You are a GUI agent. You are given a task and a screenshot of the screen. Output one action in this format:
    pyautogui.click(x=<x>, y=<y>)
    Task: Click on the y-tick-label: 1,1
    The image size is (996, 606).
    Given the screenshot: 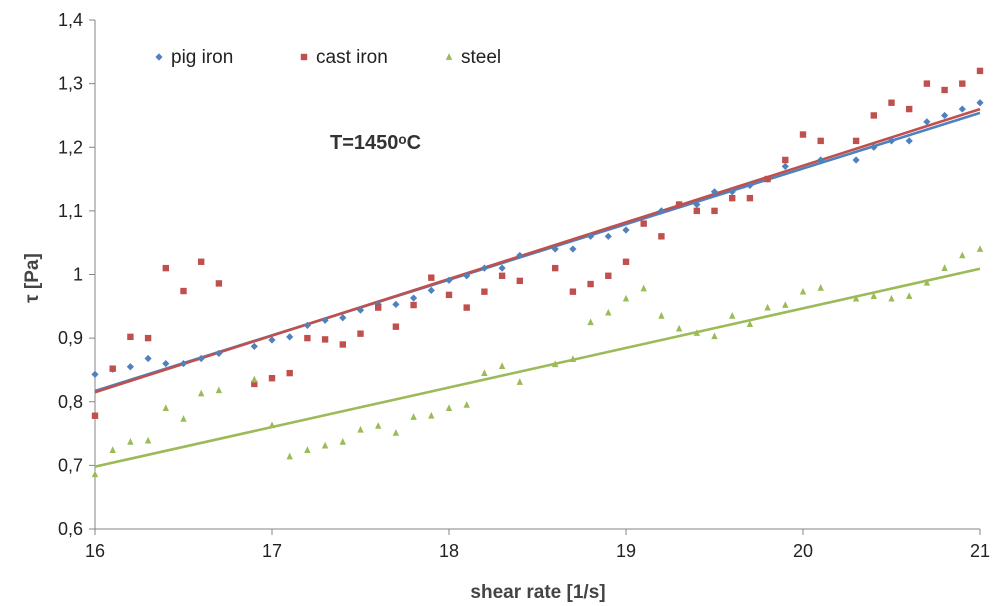 What is the action you would take?
    pyautogui.click(x=70, y=211)
    